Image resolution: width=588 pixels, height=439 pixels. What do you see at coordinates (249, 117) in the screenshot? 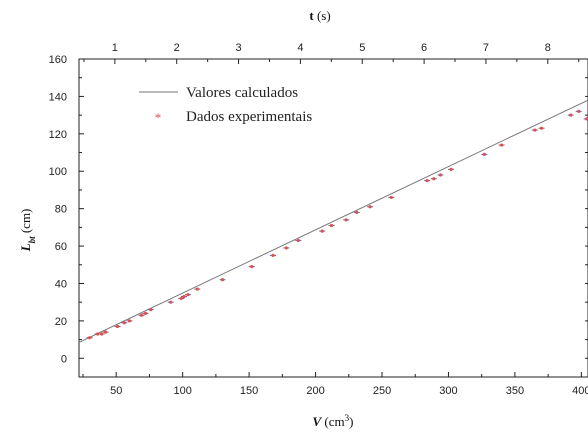
I see `legend-label-experimental: Dados experimentais` at bounding box center [249, 117].